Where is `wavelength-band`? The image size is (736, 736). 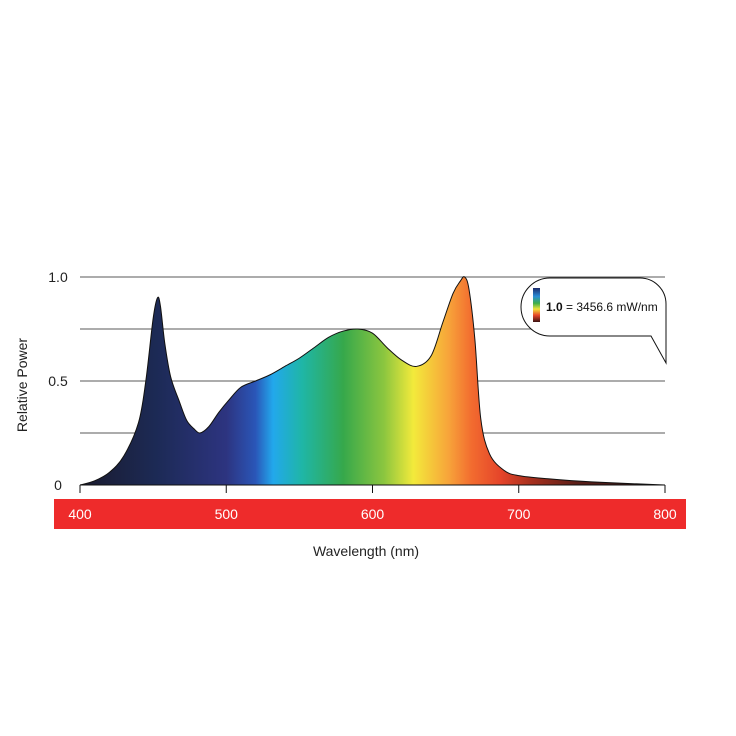 wavelength-band is located at coordinates (370, 514).